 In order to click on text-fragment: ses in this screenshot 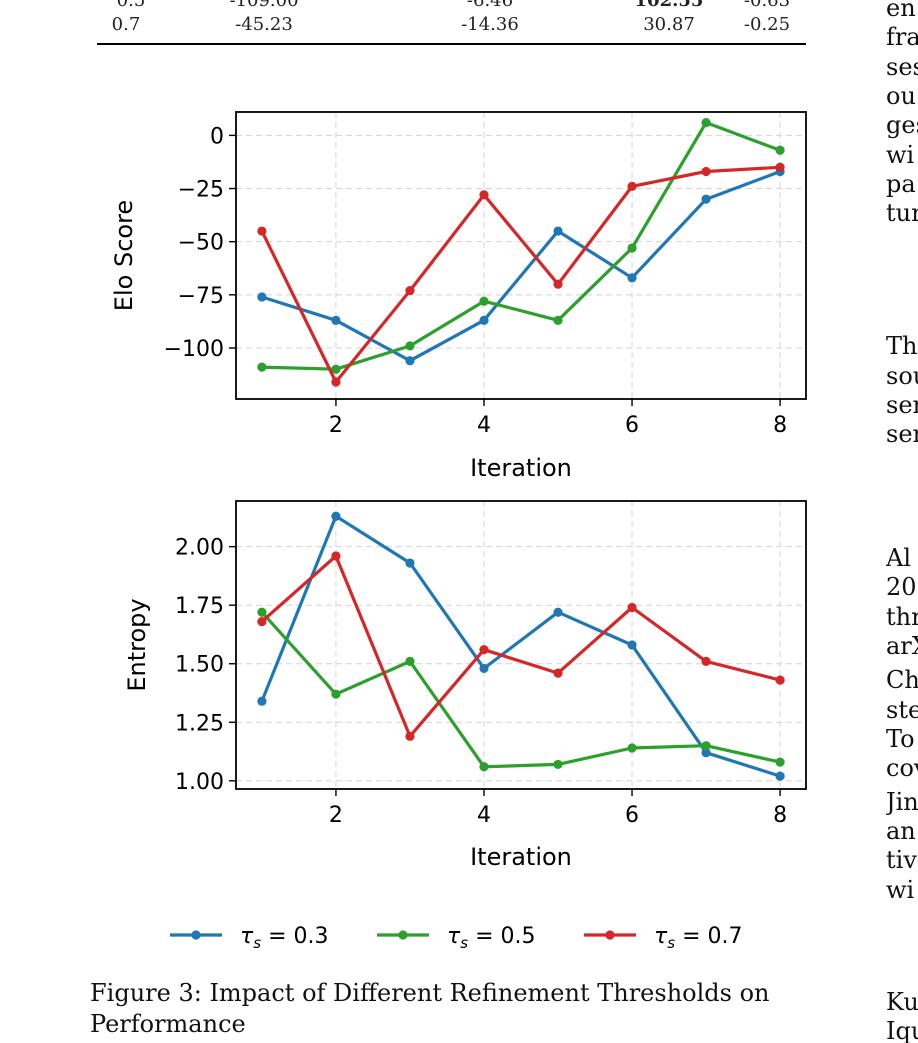, I will do `click(902, 67)`.